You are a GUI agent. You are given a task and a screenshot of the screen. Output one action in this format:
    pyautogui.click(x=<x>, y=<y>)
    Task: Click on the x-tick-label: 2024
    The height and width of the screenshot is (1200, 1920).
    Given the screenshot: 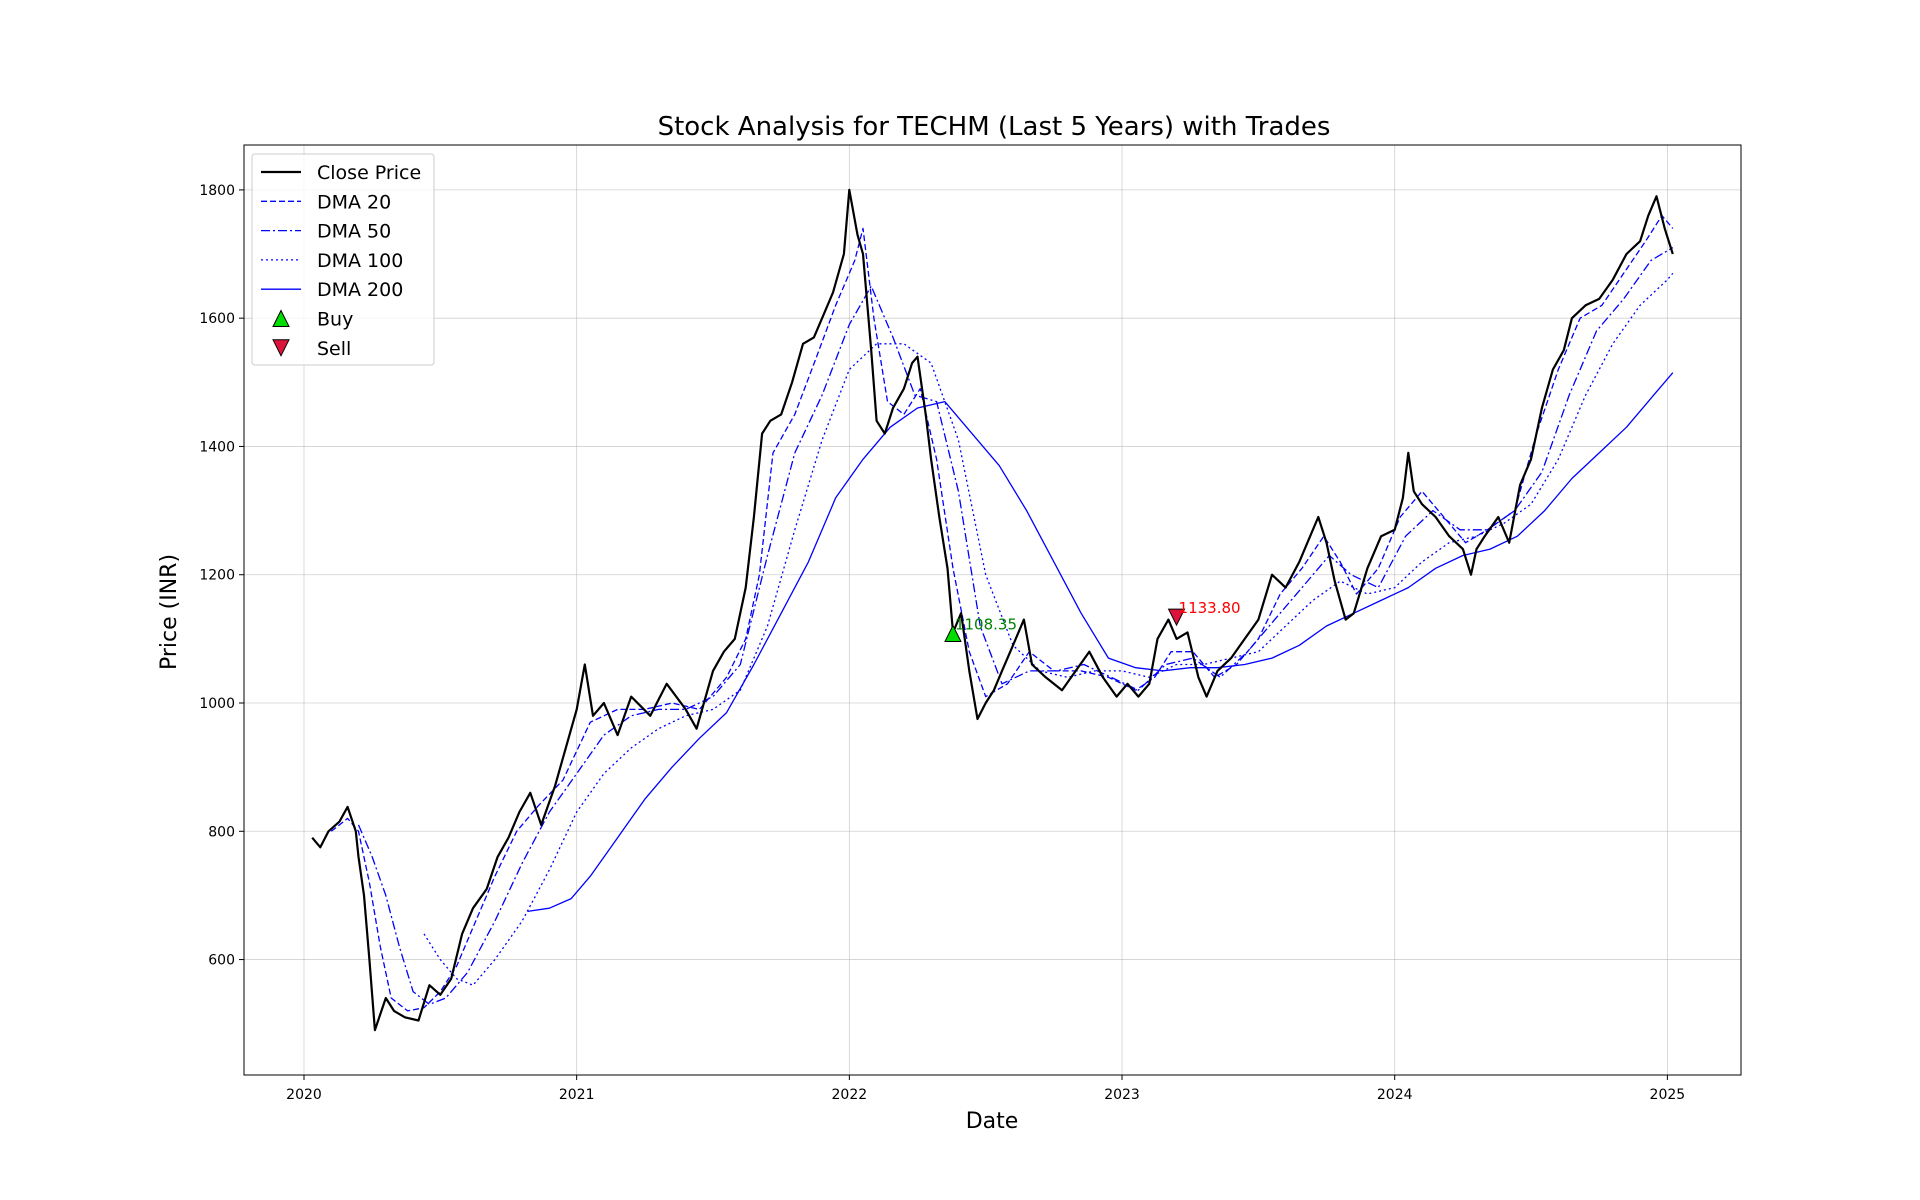 What is the action you would take?
    pyautogui.click(x=1395, y=1095)
    